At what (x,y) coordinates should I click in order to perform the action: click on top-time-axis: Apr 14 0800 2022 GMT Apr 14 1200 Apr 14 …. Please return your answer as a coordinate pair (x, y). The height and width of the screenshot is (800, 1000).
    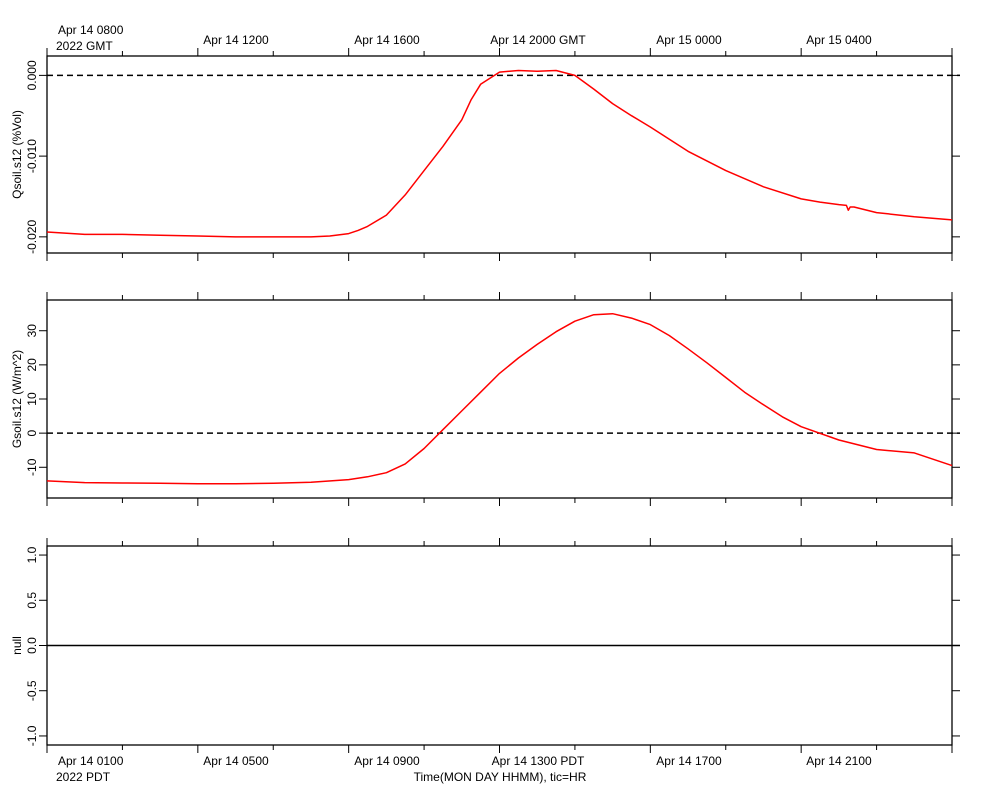
    Looking at the image, I should click on (464, 38).